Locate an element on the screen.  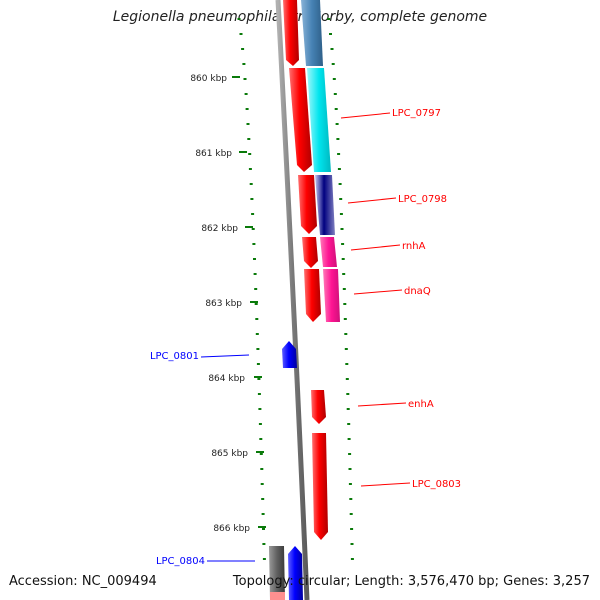
tick-label: 866 kbp is located at coordinates (231, 529).